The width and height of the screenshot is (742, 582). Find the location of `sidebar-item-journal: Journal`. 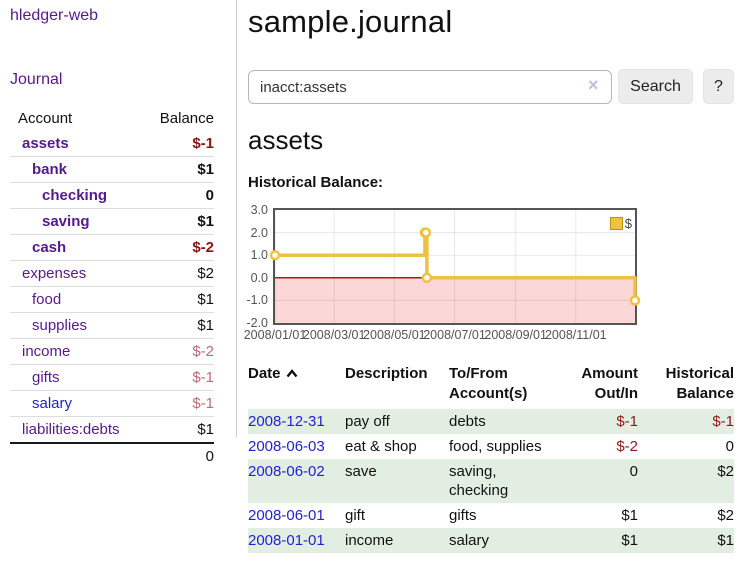

sidebar-item-journal: Journal is located at coordinates (36, 79).